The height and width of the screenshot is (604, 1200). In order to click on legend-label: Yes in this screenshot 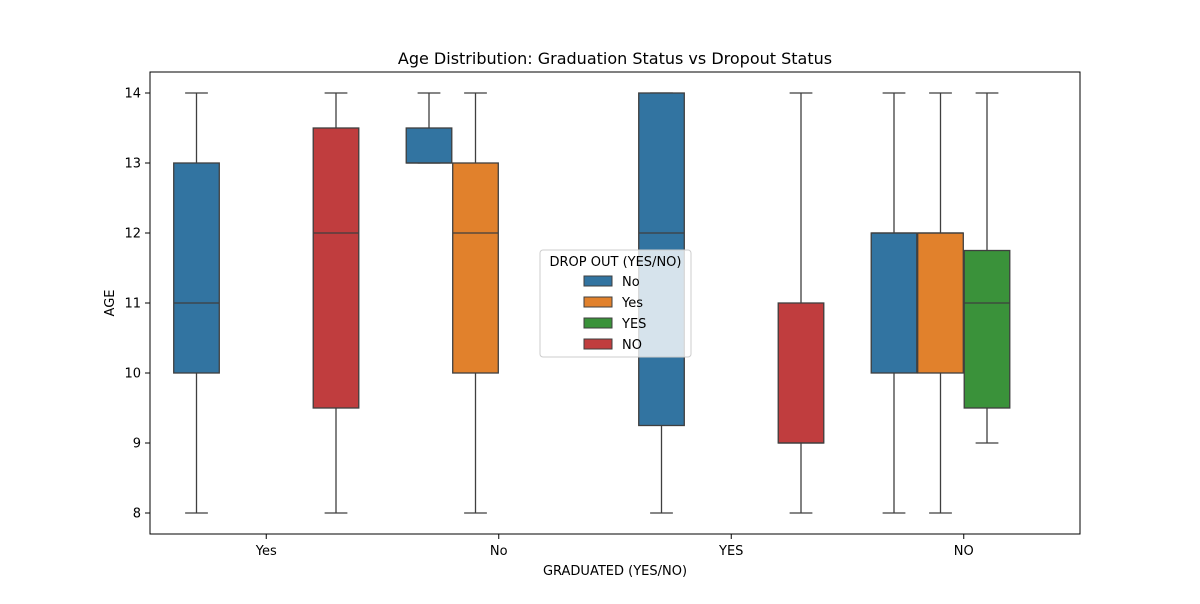, I will do `click(632, 303)`.